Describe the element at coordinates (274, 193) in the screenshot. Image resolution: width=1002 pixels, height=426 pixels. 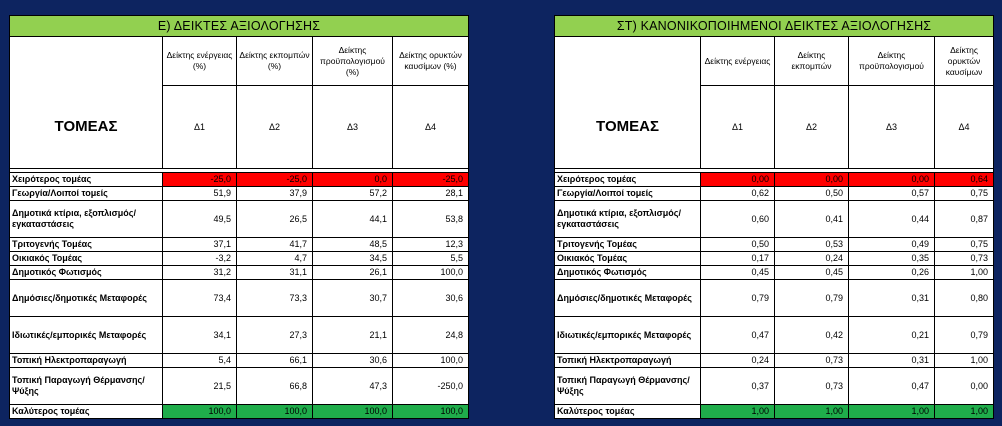
I see `value-cell: 37,9` at that location.